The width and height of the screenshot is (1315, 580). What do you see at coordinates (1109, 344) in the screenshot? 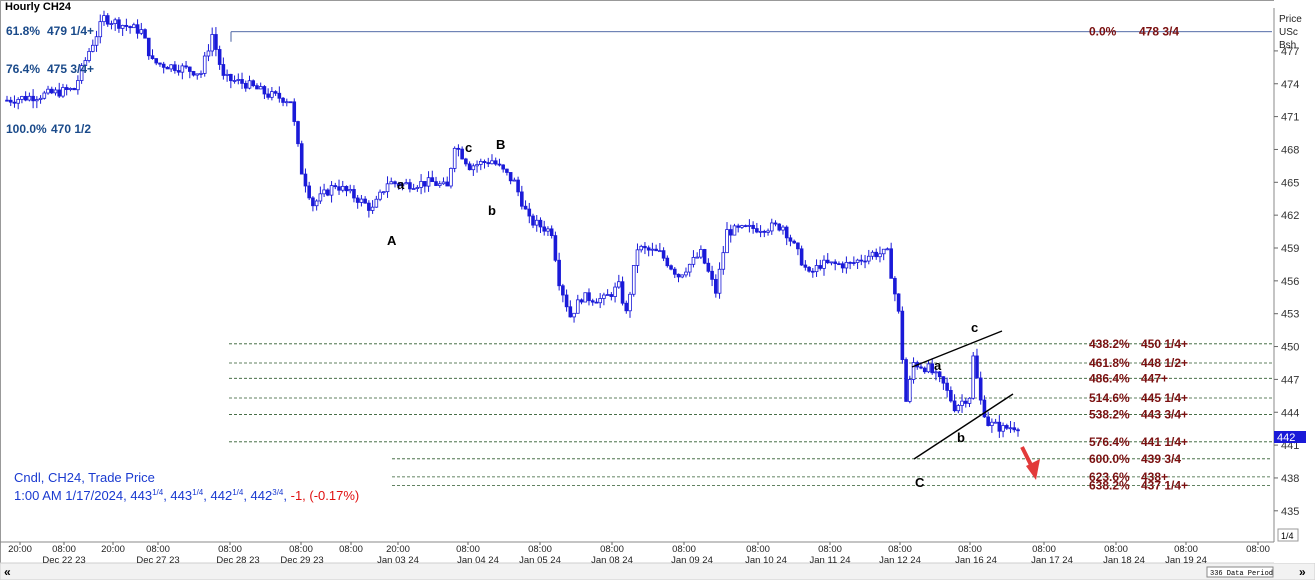
I see `fib-label-pct: 438.2%` at bounding box center [1109, 344].